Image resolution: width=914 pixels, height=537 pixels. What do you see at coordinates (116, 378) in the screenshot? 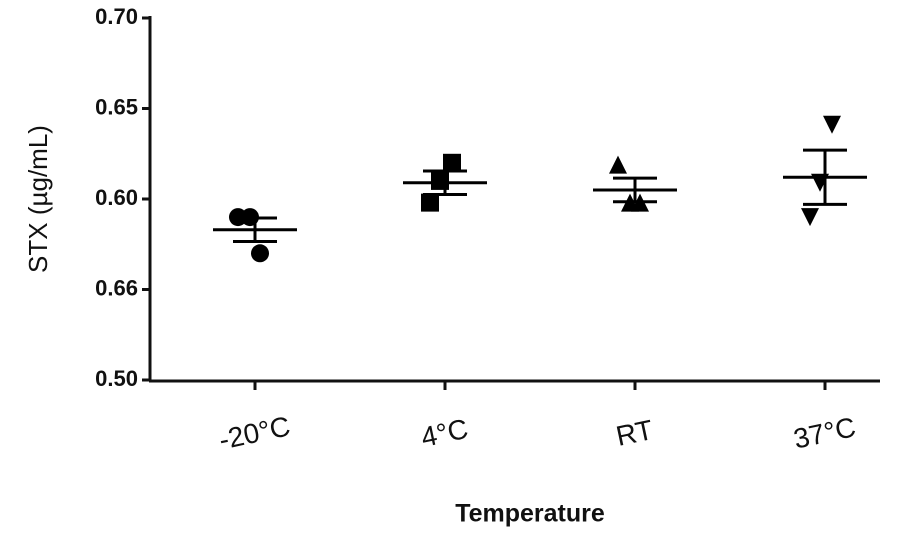
I see `y-tick-label: 0.50` at bounding box center [116, 378].